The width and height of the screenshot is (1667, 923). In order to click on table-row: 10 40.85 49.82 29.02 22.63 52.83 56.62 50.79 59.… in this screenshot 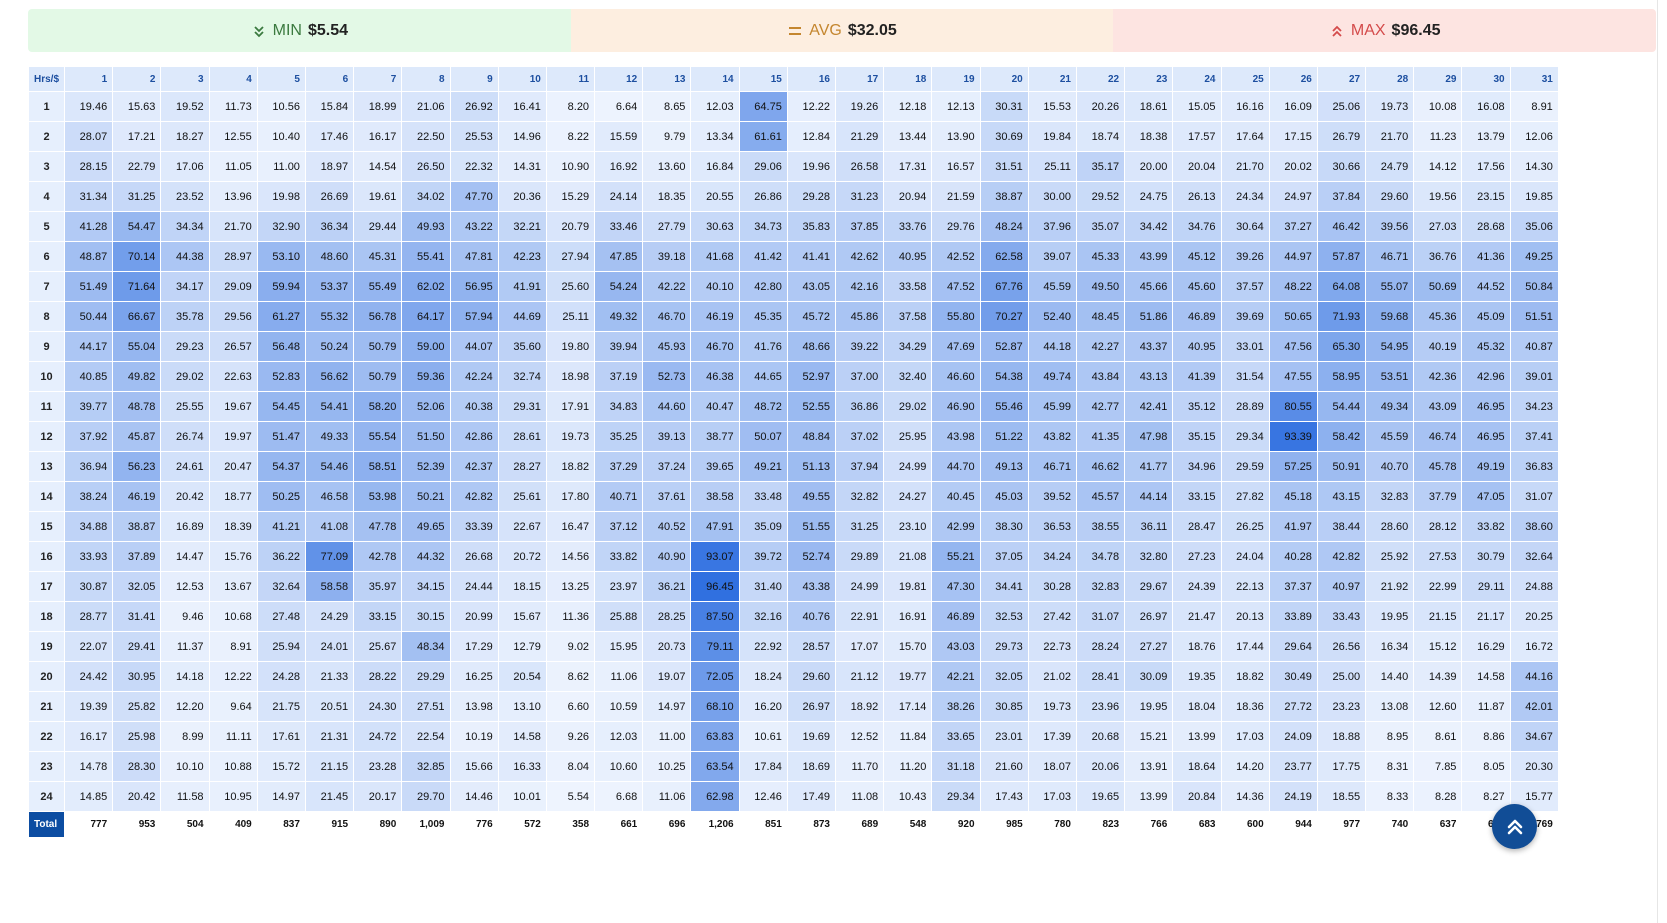, I will do `click(793, 376)`.